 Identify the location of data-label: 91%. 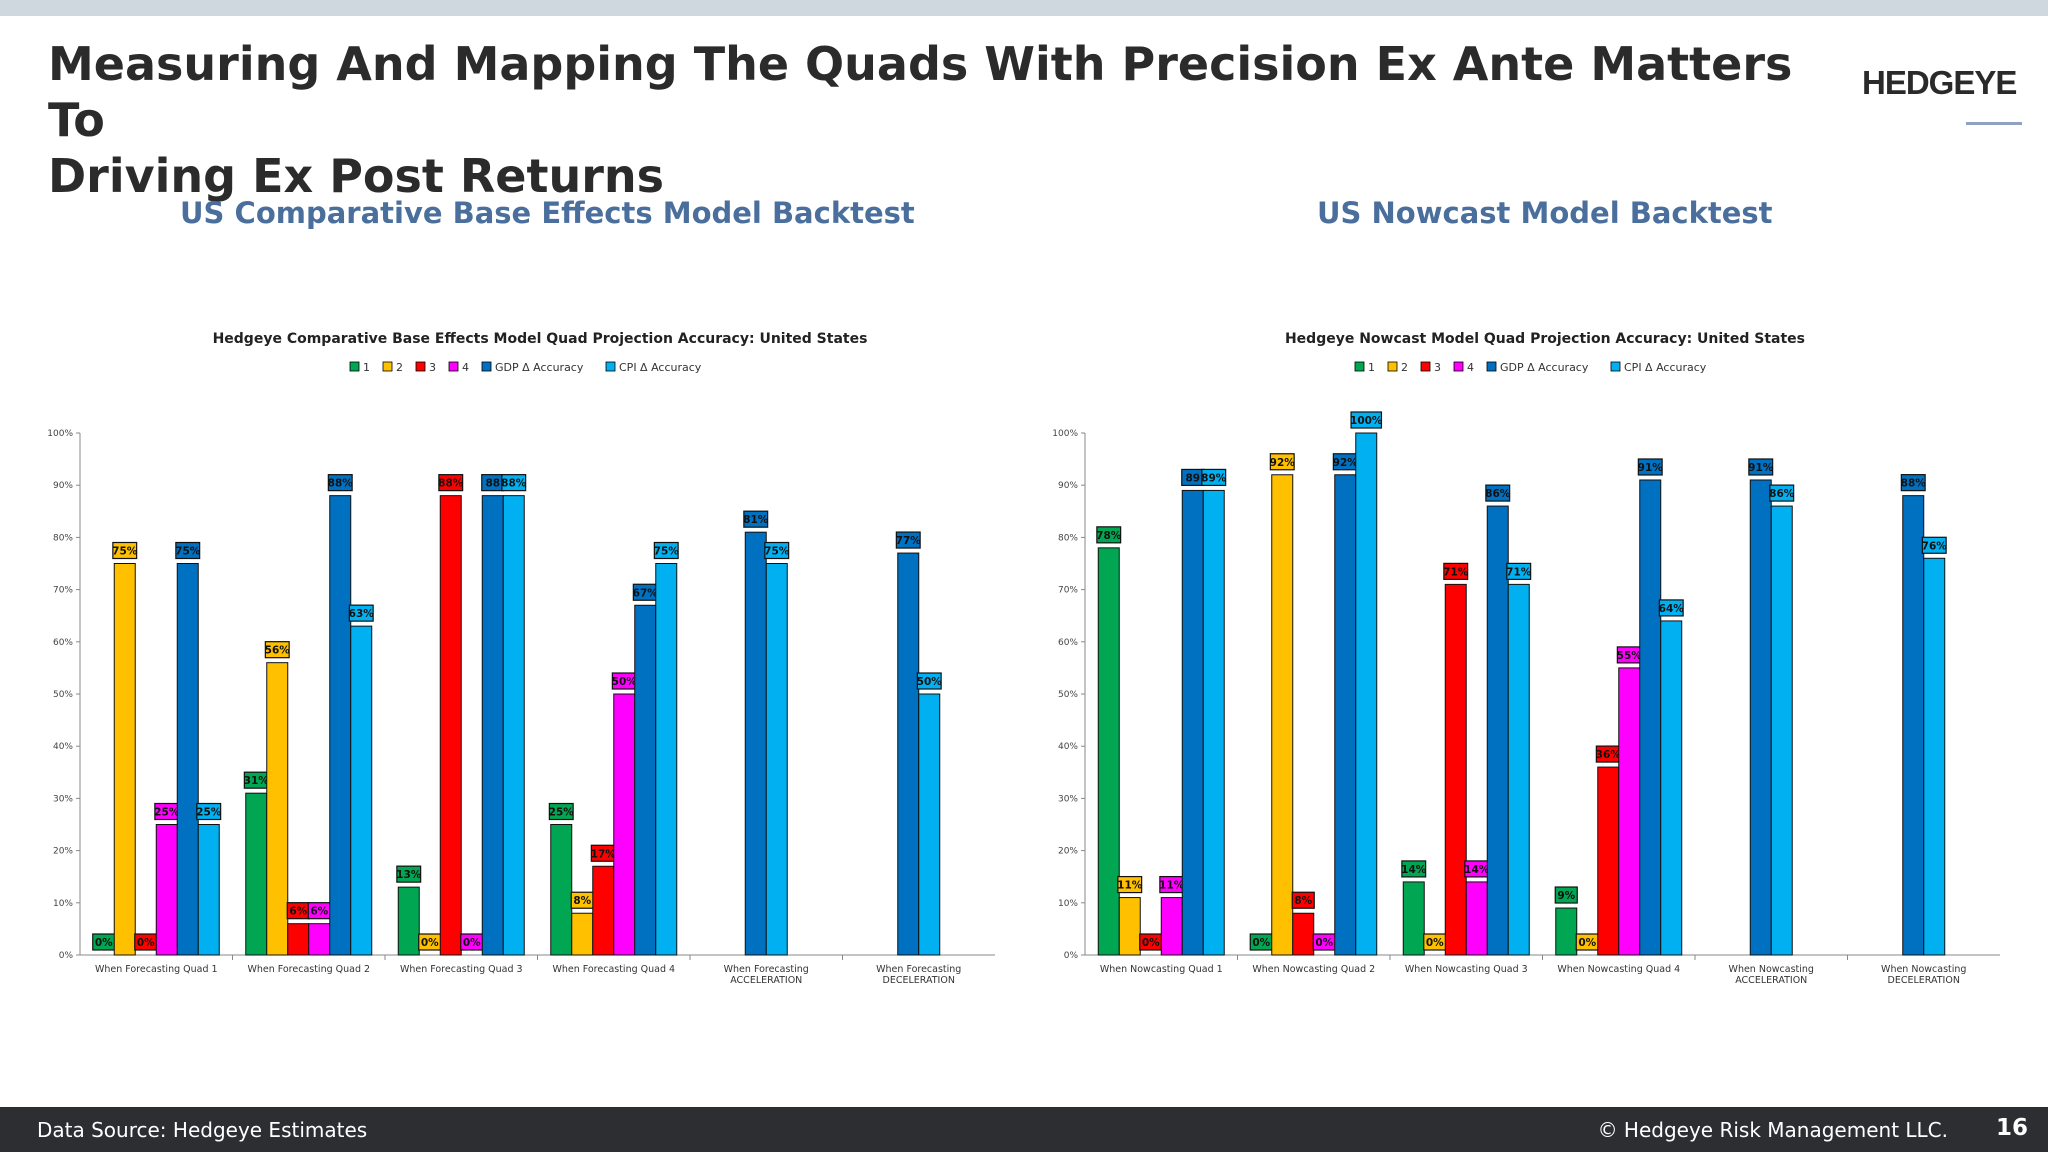
(1761, 468).